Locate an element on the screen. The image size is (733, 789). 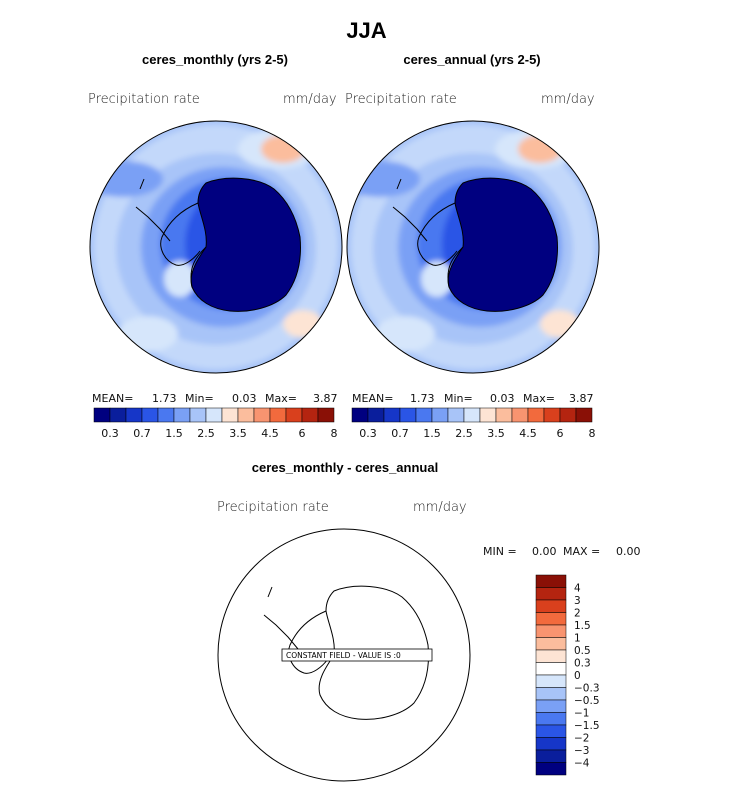
panel-3-title: ceres_monthly - ceres_annual is located at coordinates (345, 467).